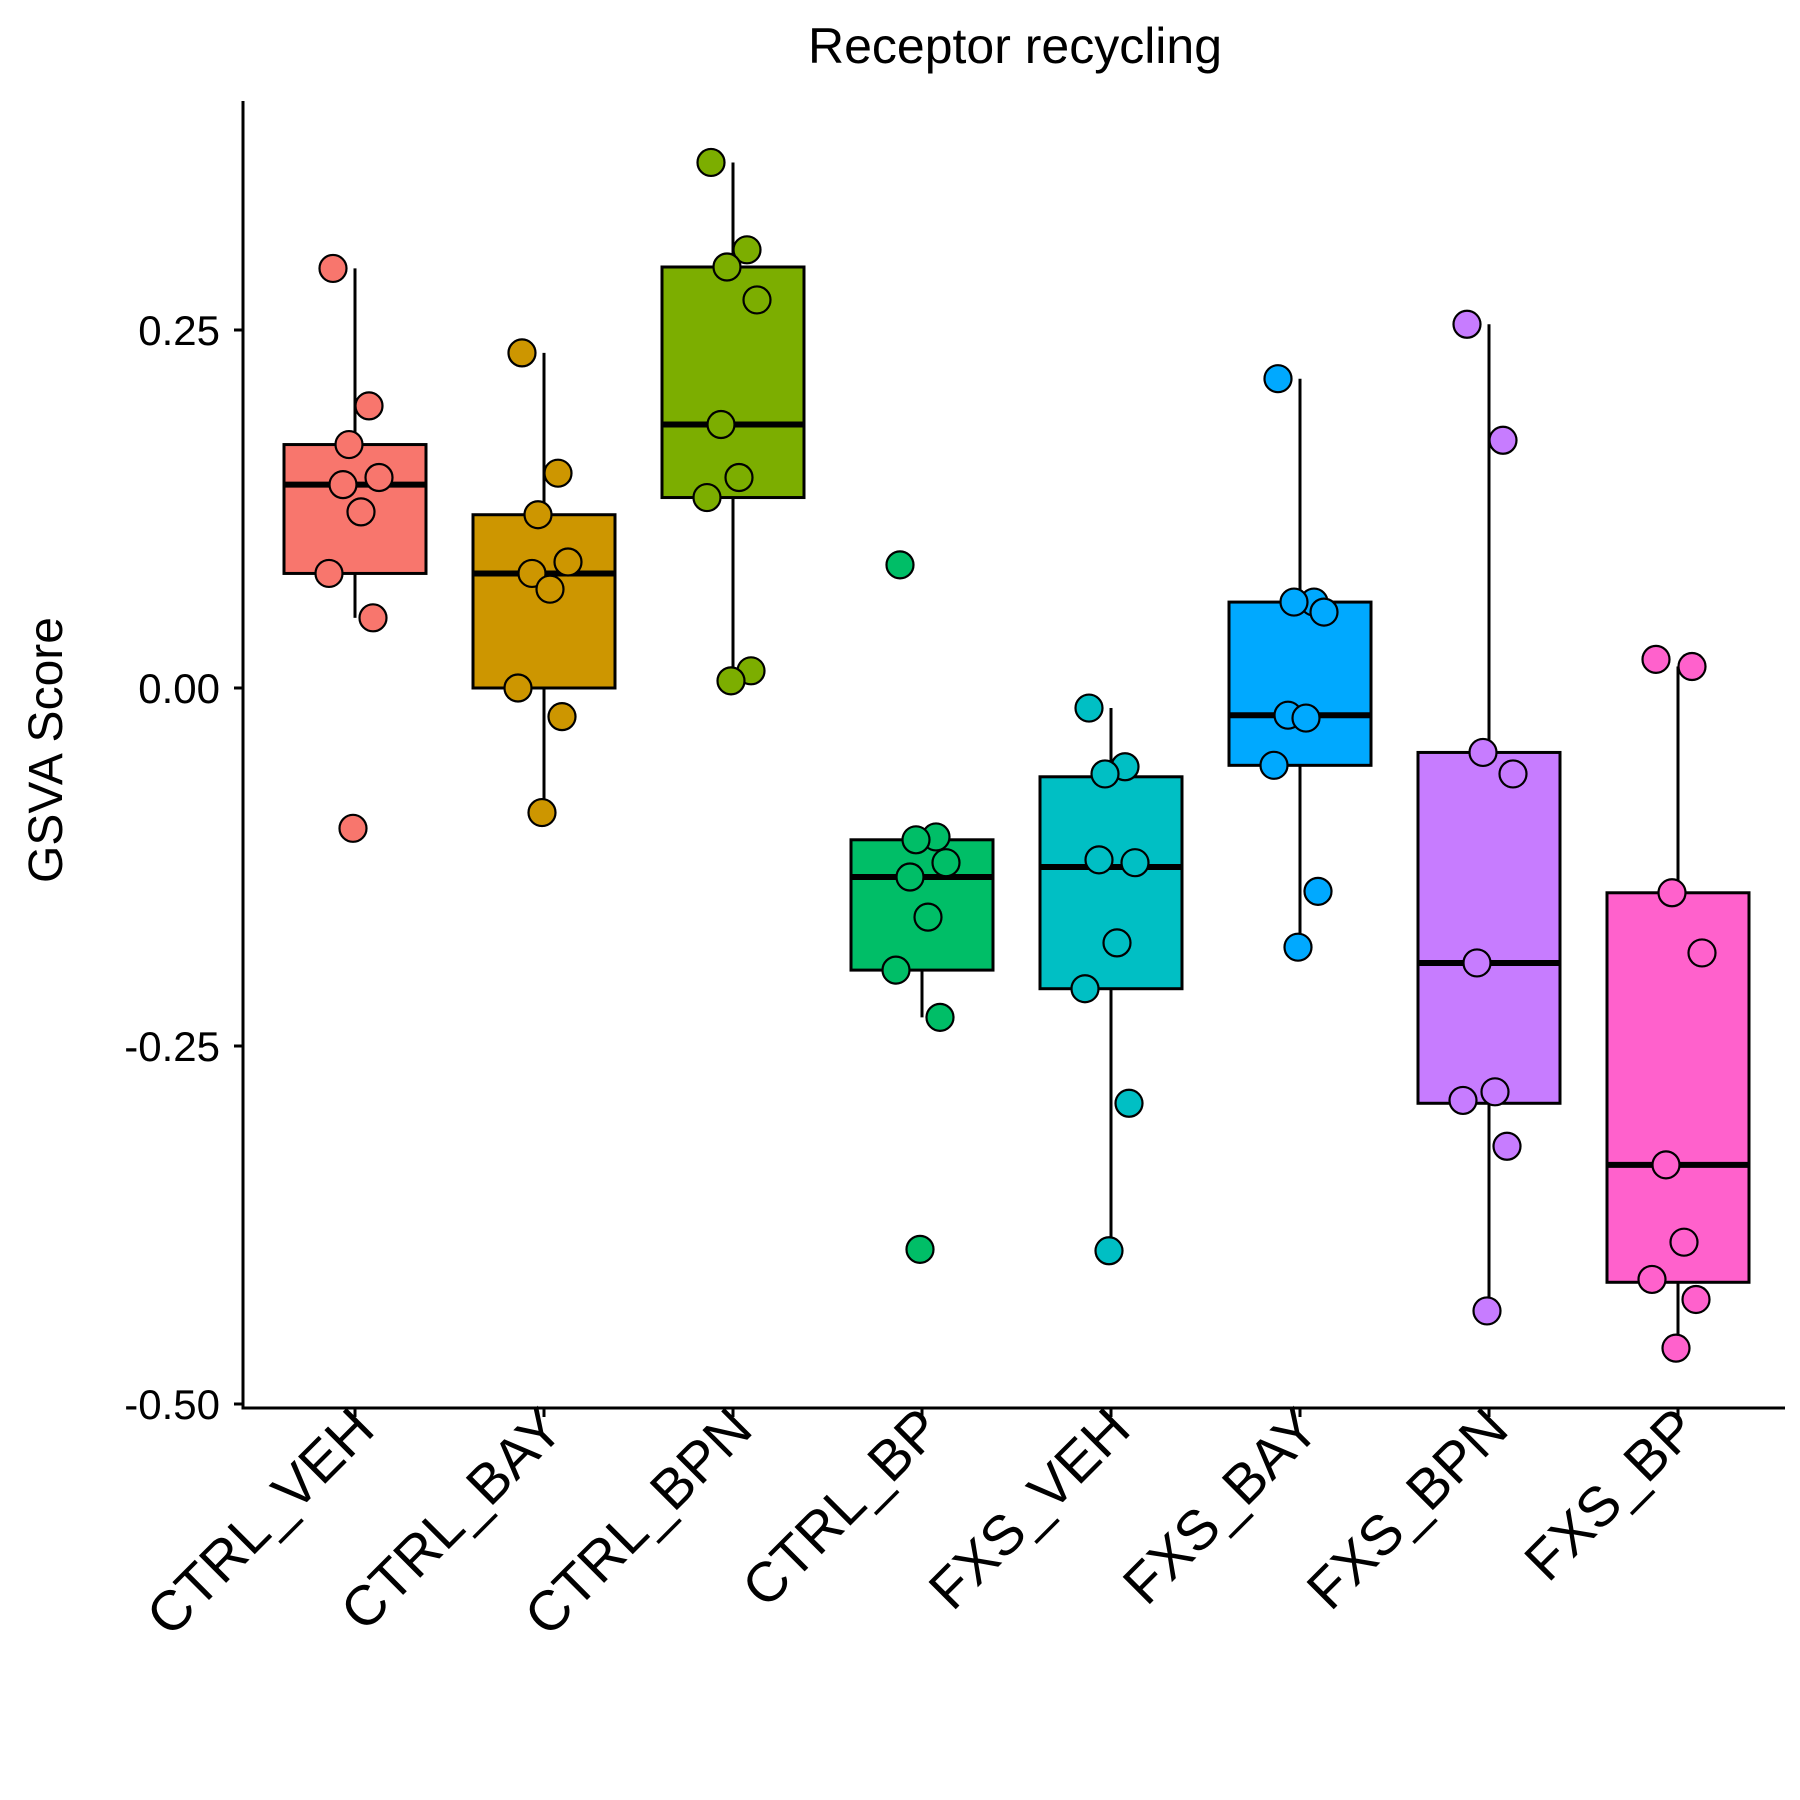 The width and height of the screenshot is (1800, 1800). I want to click on box-ctrl-veh, so click(355, 443).